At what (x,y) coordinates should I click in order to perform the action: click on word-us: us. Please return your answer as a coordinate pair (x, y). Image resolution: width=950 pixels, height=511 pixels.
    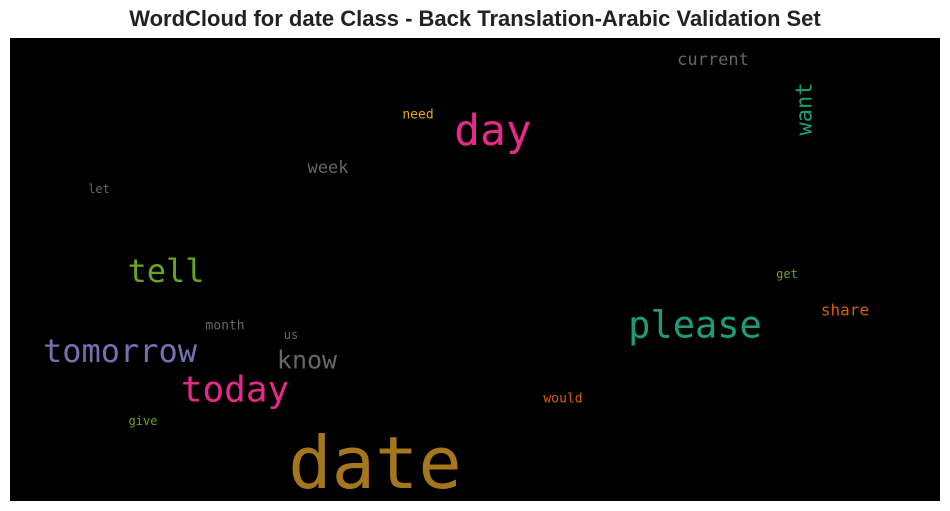
    Looking at the image, I should click on (291, 335).